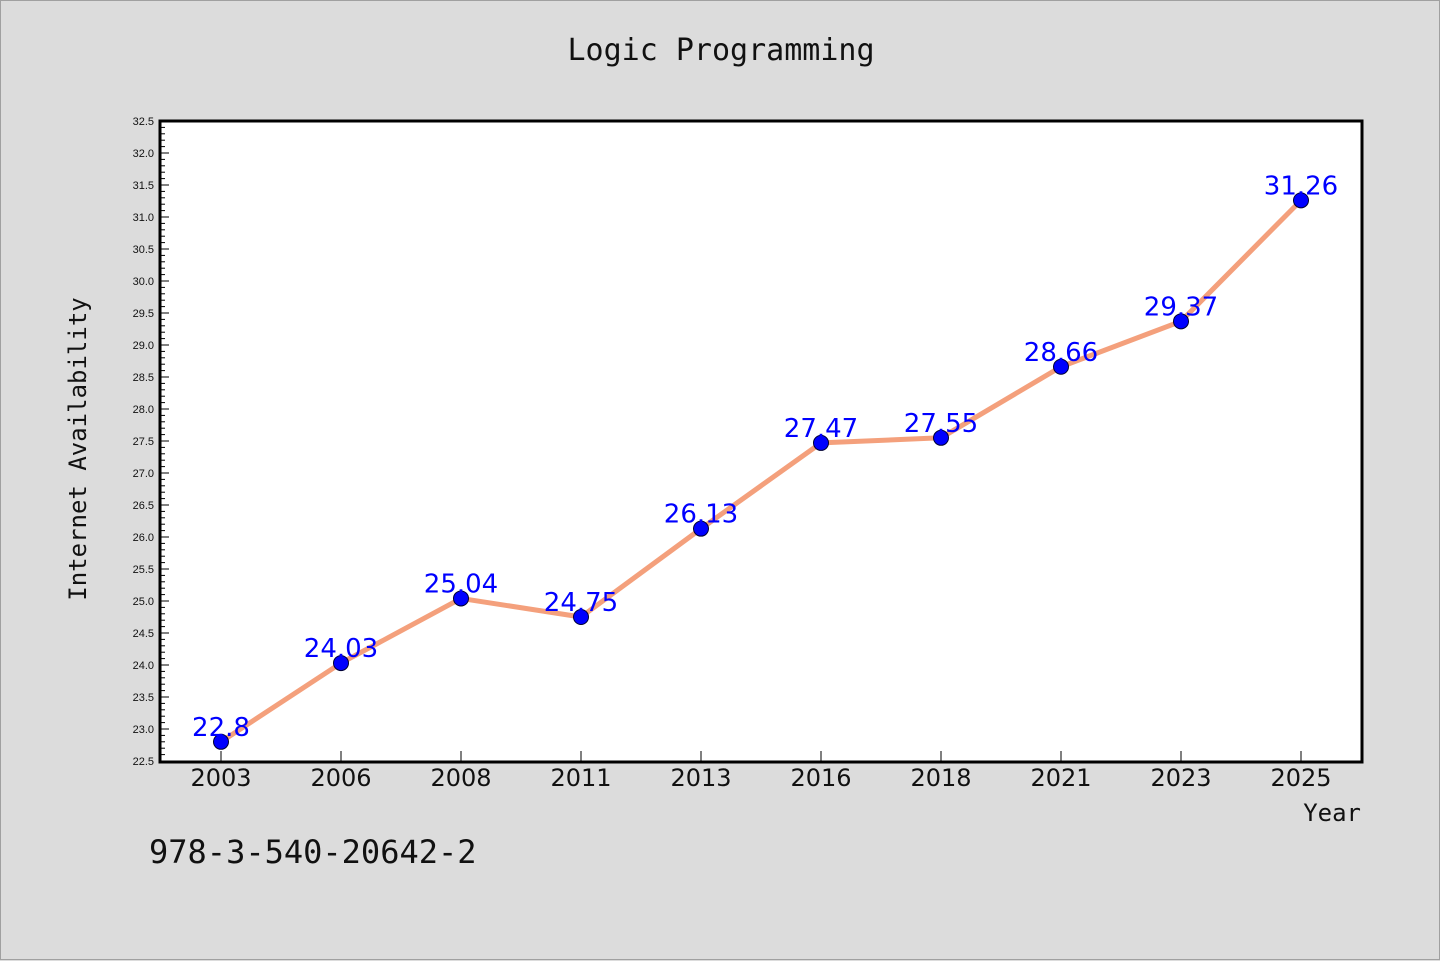 This screenshot has width=1440, height=961. Describe the element at coordinates (143, 122) in the screenshot. I see `y-tick-label: 32.5` at that location.